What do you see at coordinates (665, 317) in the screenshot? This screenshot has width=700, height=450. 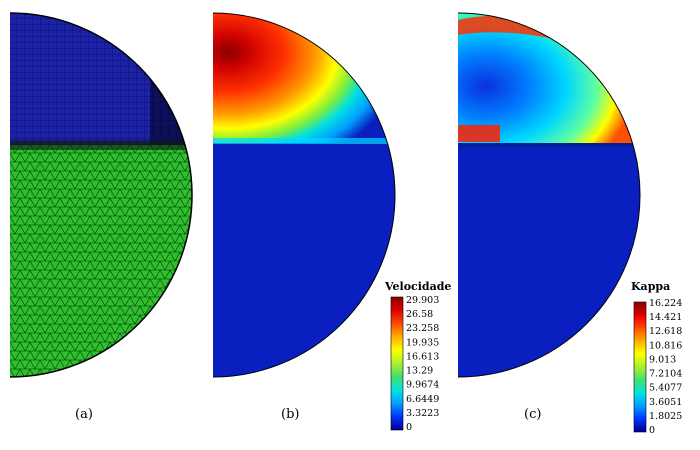 I see `colorbar-tick-label: 14.421` at bounding box center [665, 317].